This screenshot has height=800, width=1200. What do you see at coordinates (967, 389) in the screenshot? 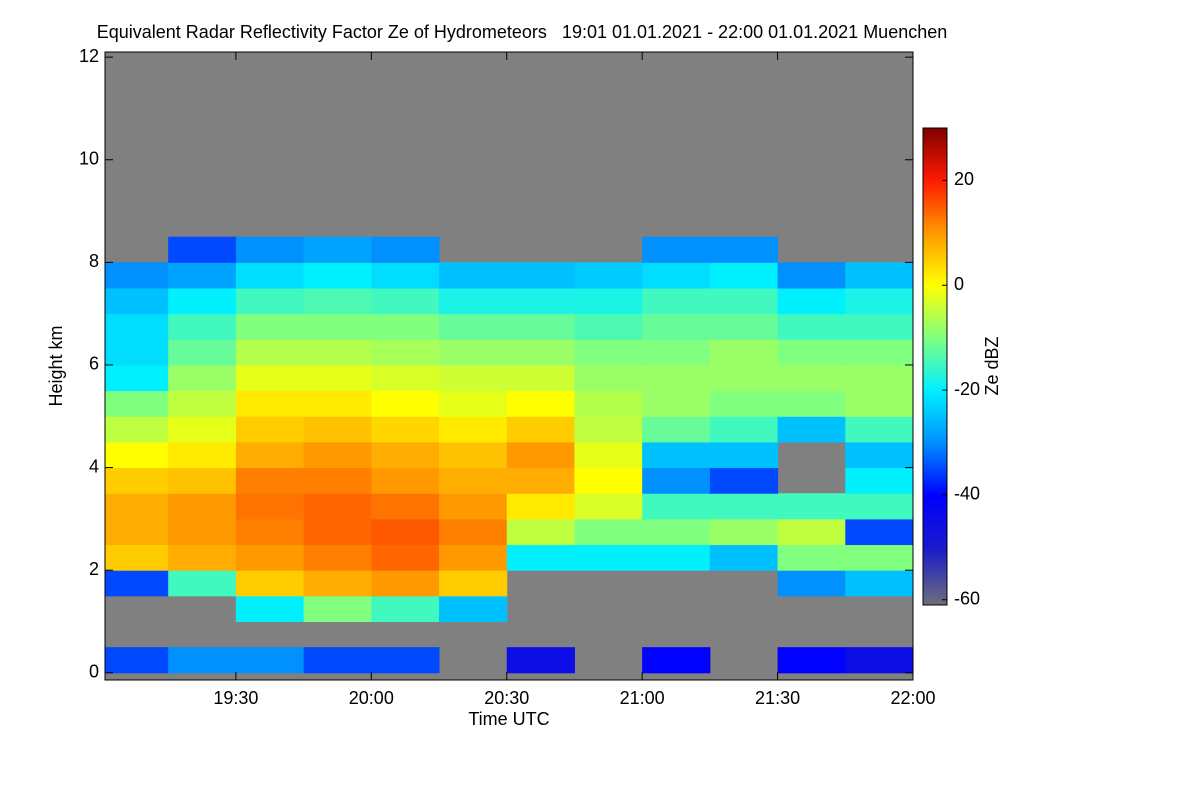
I see `colorbar-tick-label: -20` at bounding box center [967, 389].